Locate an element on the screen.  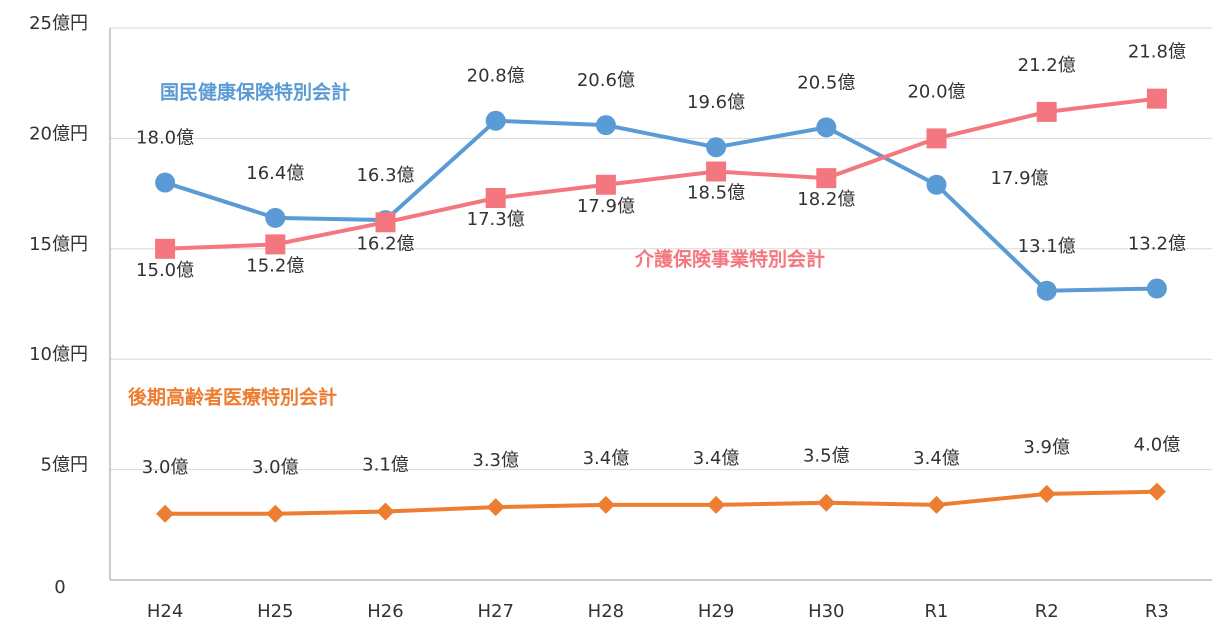
value-label: 3.5億 is located at coordinates (826, 456).